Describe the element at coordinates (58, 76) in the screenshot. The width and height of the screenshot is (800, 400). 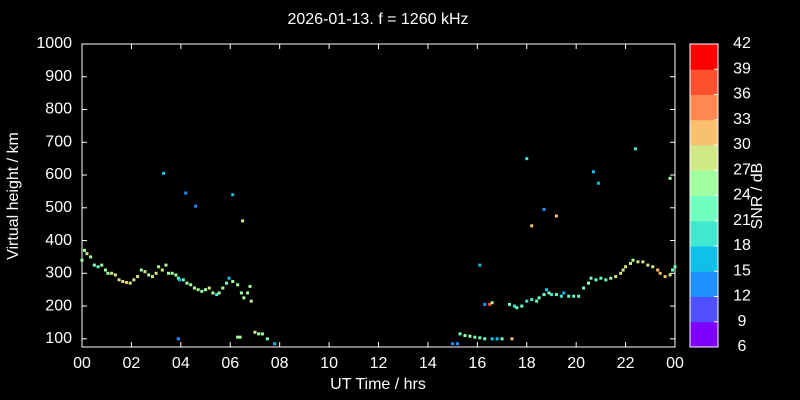
I see `y-tick-label: 900` at that location.